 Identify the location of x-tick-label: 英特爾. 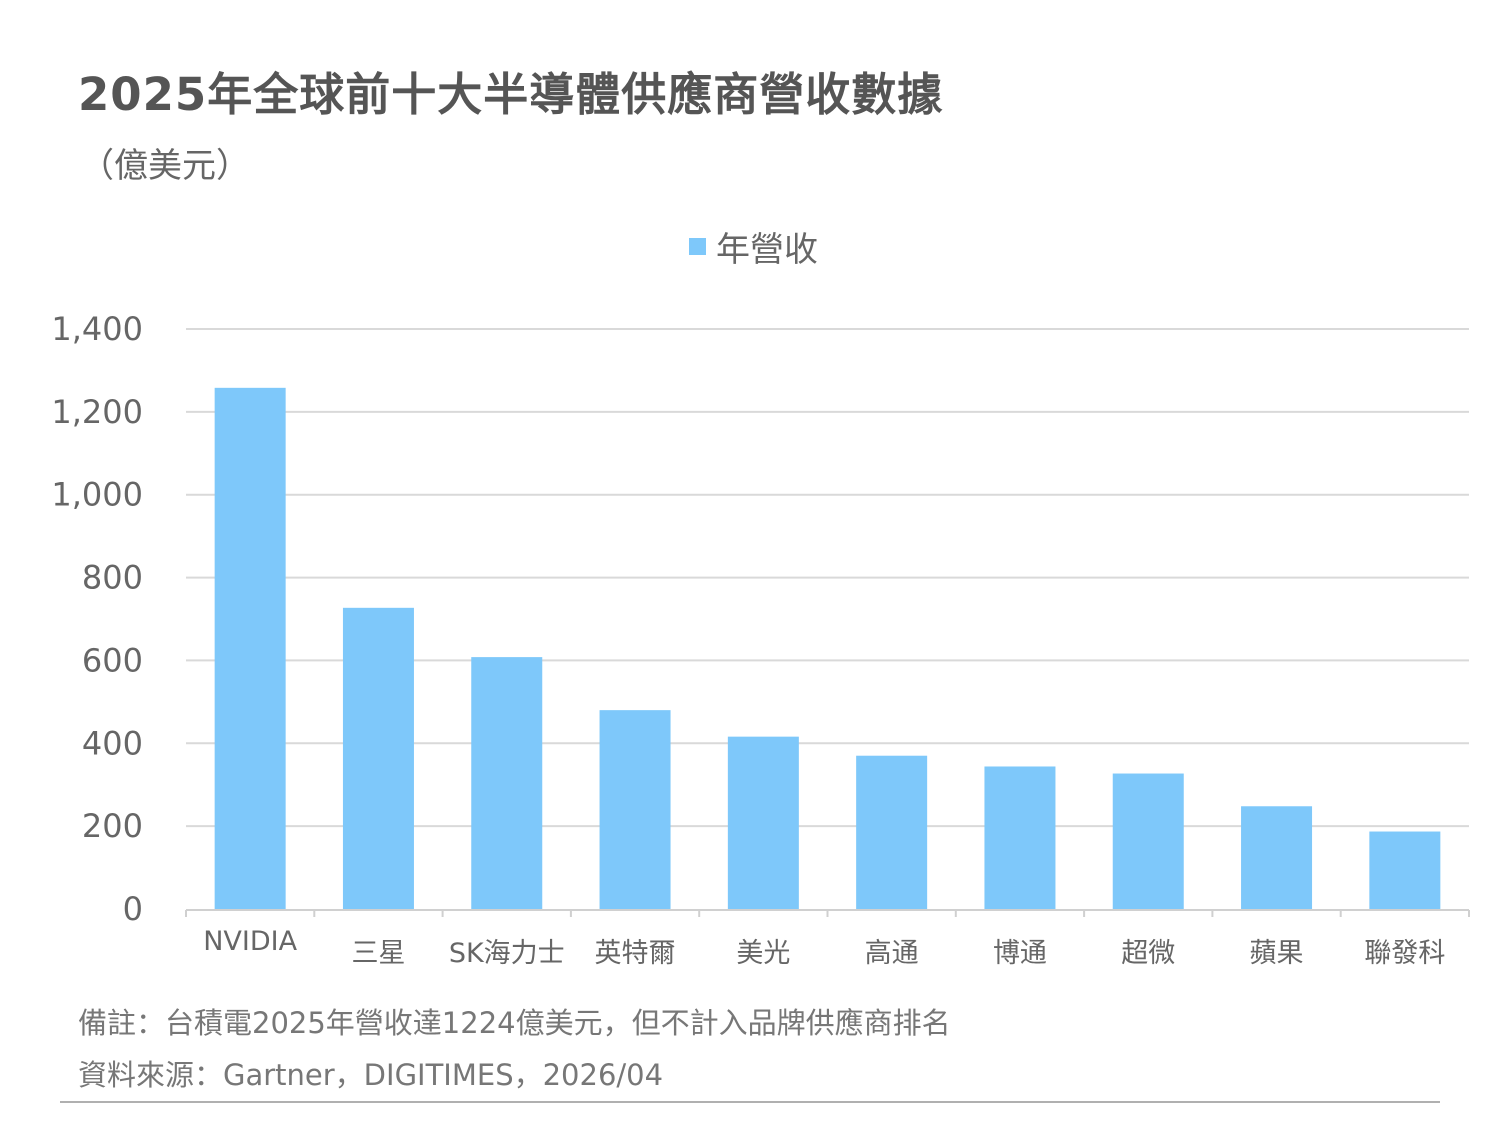
(635, 953).